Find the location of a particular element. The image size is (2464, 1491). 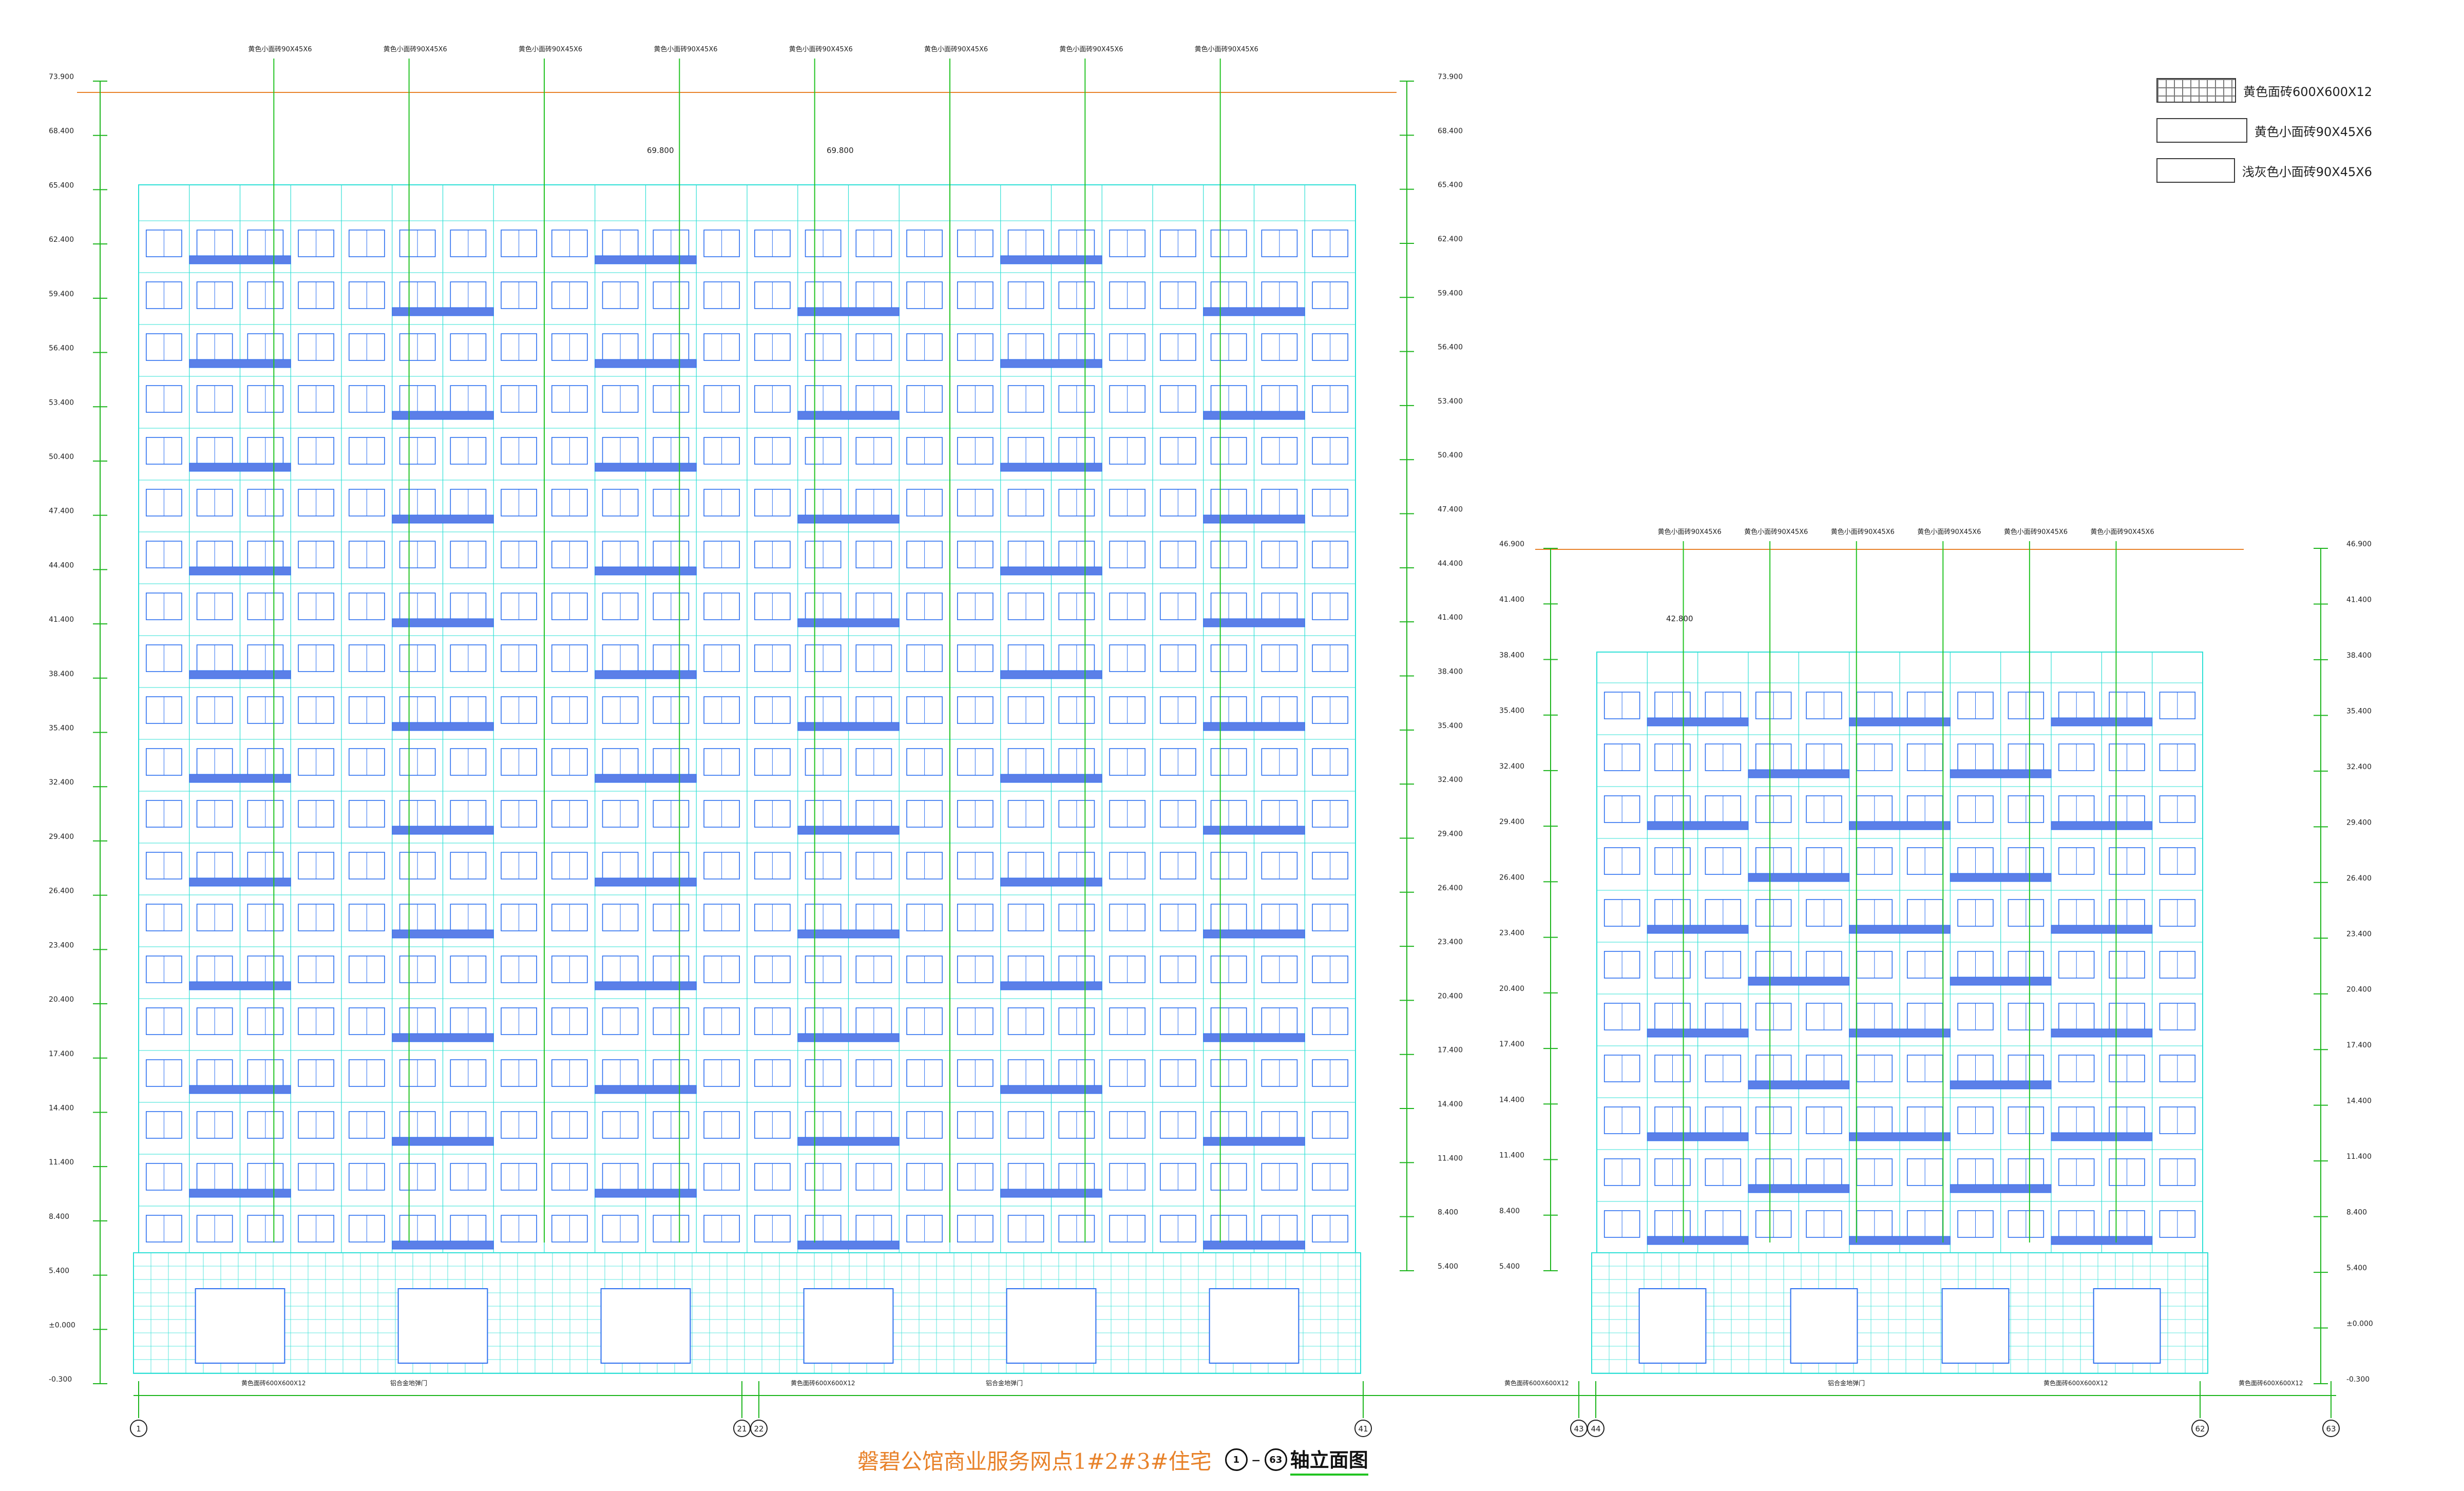

axis-range-dash: – is located at coordinates (1255, 1460).